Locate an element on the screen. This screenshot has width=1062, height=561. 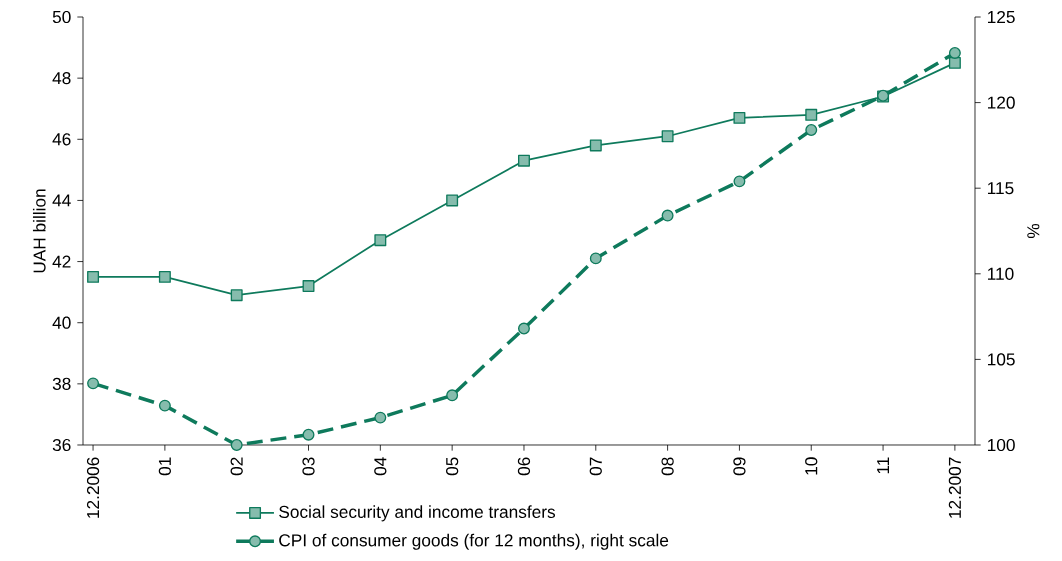
x-tick-label: 01 is located at coordinates (164, 466).